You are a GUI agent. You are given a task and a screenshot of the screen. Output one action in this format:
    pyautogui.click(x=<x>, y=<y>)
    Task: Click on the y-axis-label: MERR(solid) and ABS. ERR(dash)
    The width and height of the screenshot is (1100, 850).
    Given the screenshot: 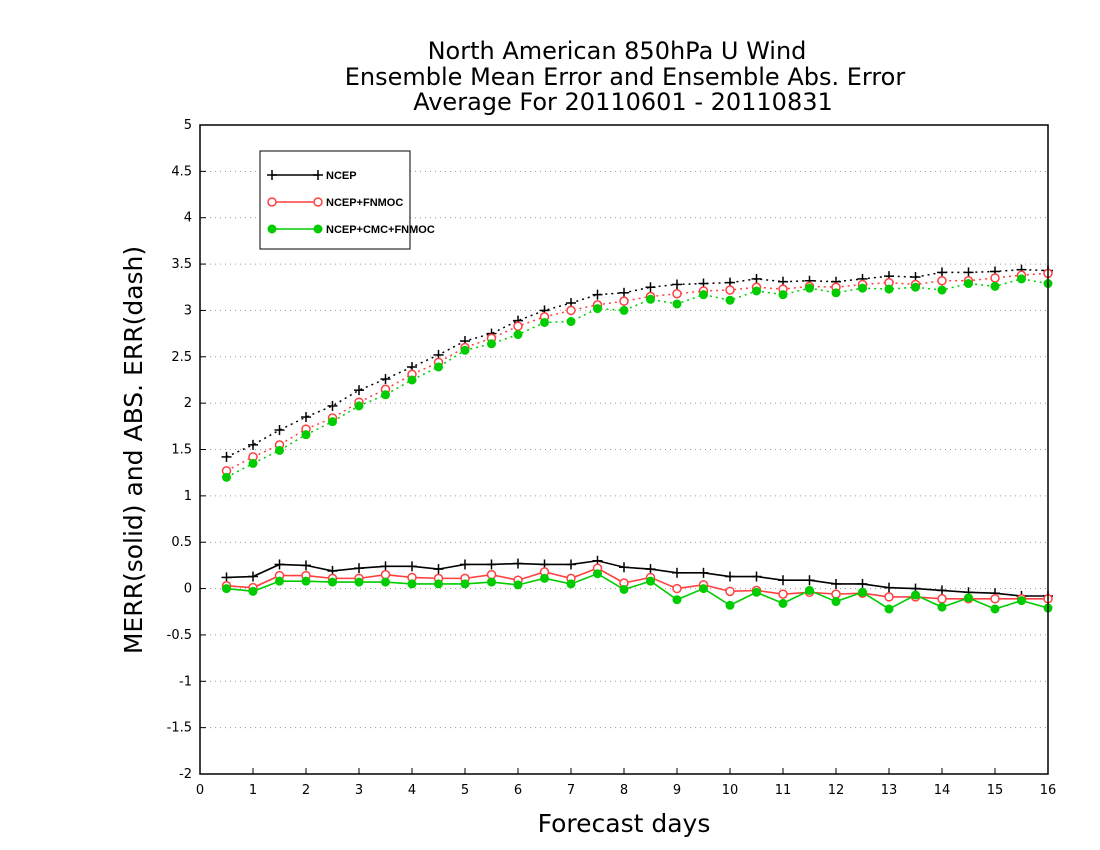 What is the action you would take?
    pyautogui.click(x=133, y=450)
    